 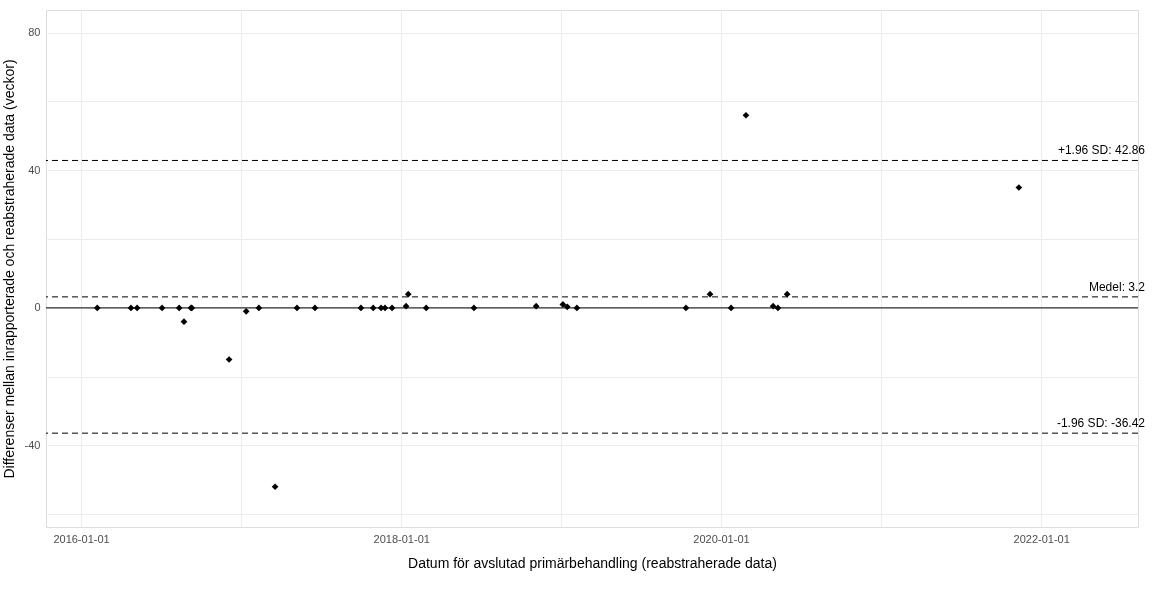 I want to click on x-tick-label: 2020-01-01, so click(x=721, y=538).